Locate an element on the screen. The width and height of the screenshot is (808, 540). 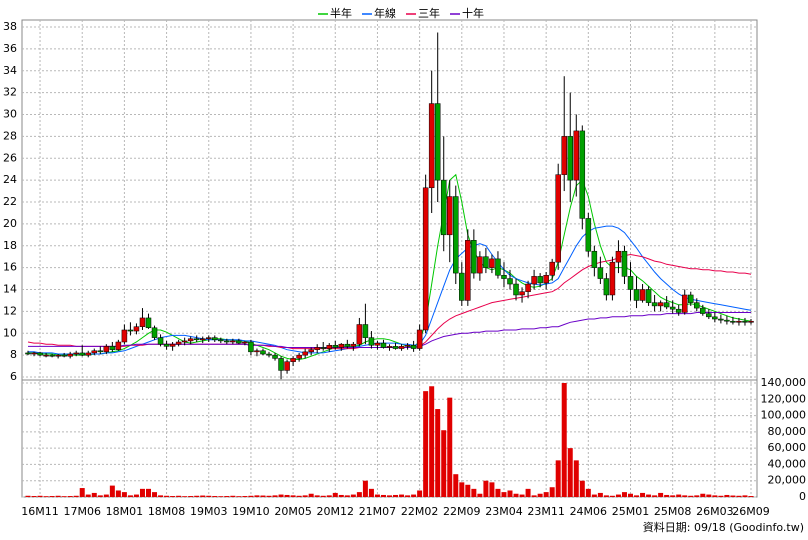
y-tick-label: 36 is located at coordinates (10, 48).